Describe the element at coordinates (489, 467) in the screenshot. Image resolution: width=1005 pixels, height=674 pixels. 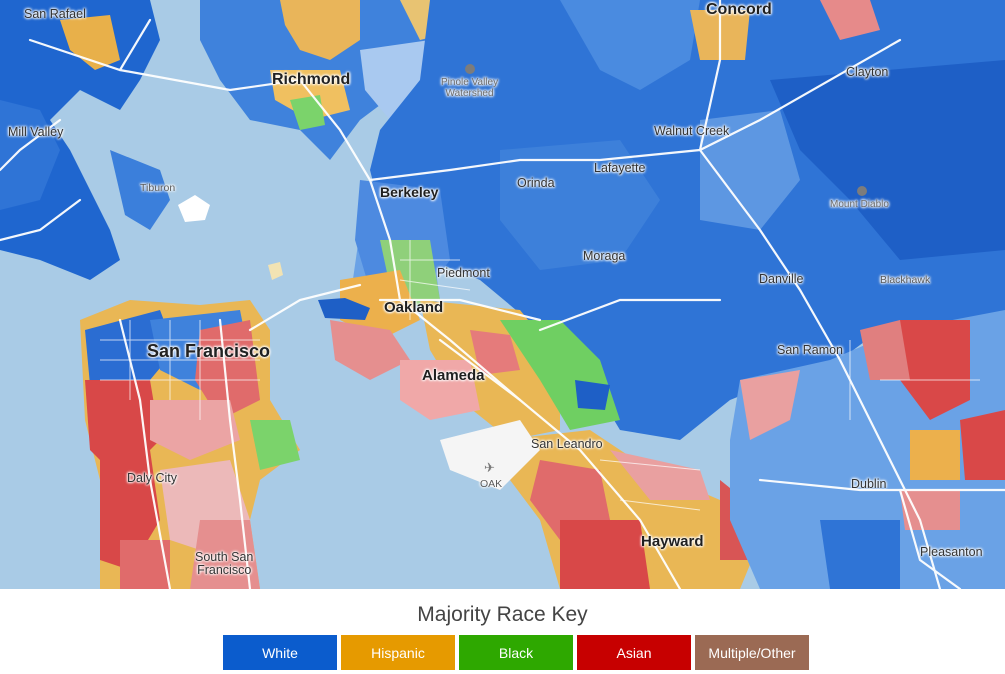
I see `airplane-icon: ✈` at that location.